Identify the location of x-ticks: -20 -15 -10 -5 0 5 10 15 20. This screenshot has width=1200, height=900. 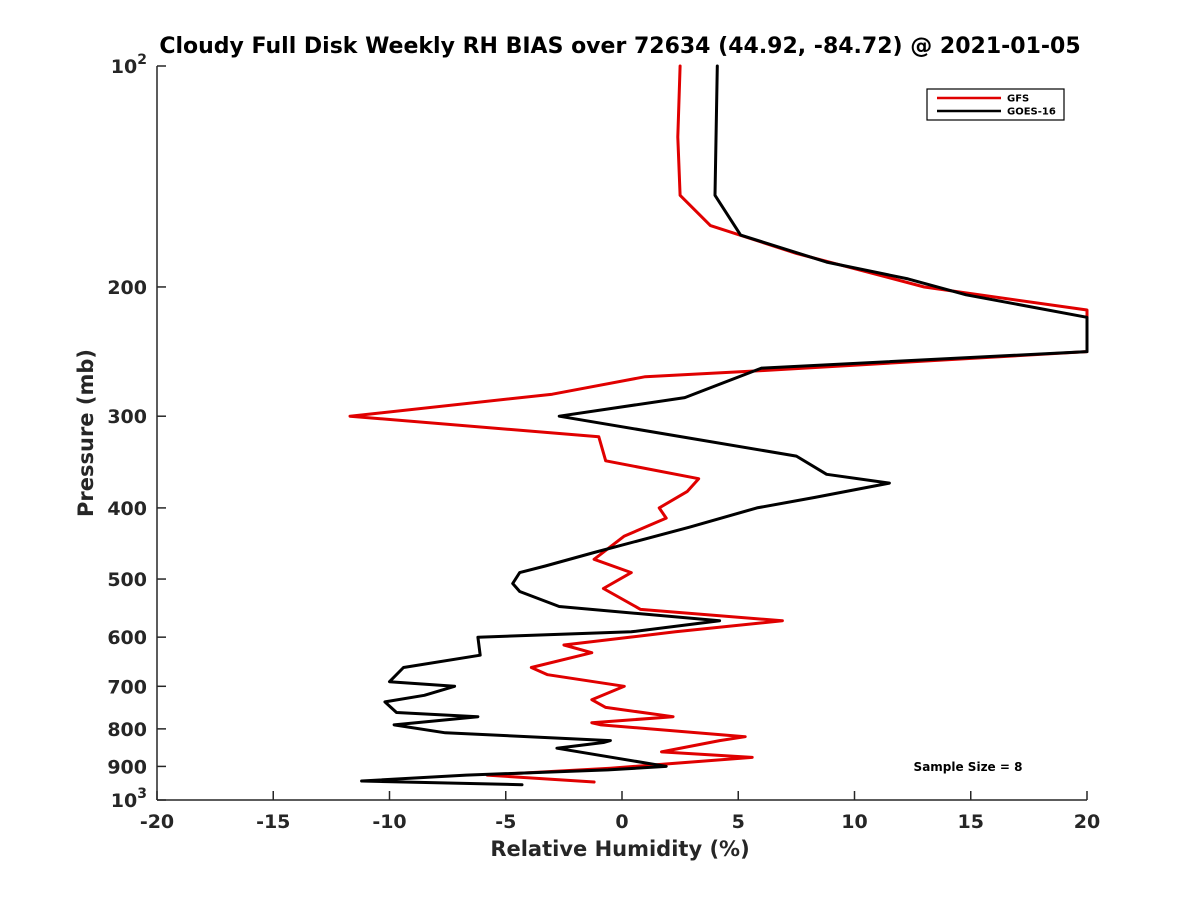
(620, 812).